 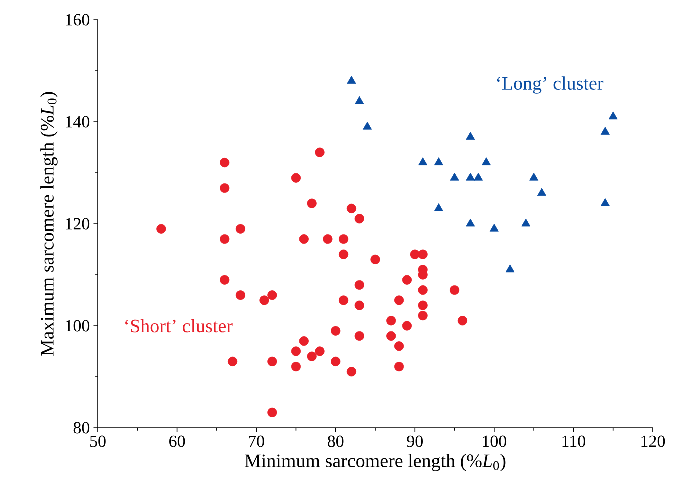 What do you see at coordinates (415, 442) in the screenshot?
I see `x-tick-label: 90` at bounding box center [415, 442].